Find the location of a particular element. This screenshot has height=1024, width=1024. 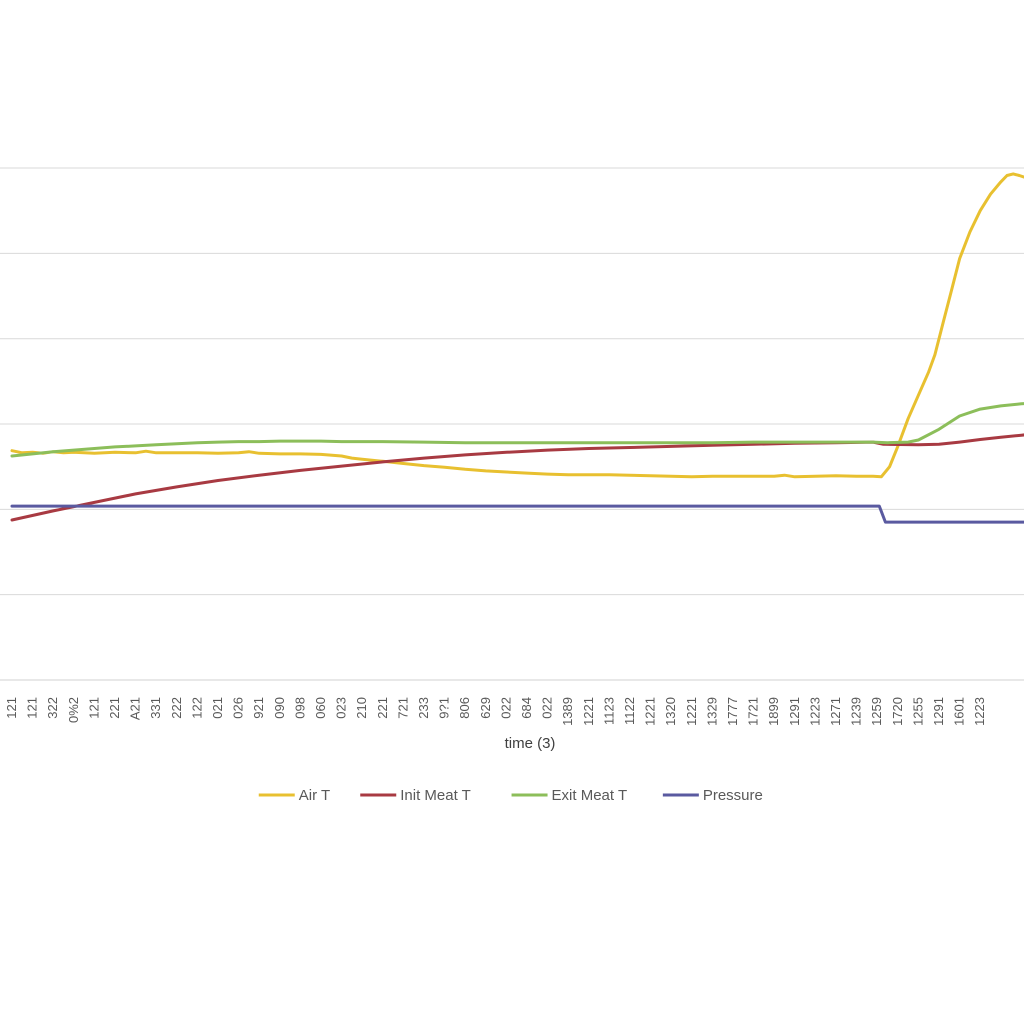

legend-item-init-meat-t: Init Meat T is located at coordinates (415, 795).